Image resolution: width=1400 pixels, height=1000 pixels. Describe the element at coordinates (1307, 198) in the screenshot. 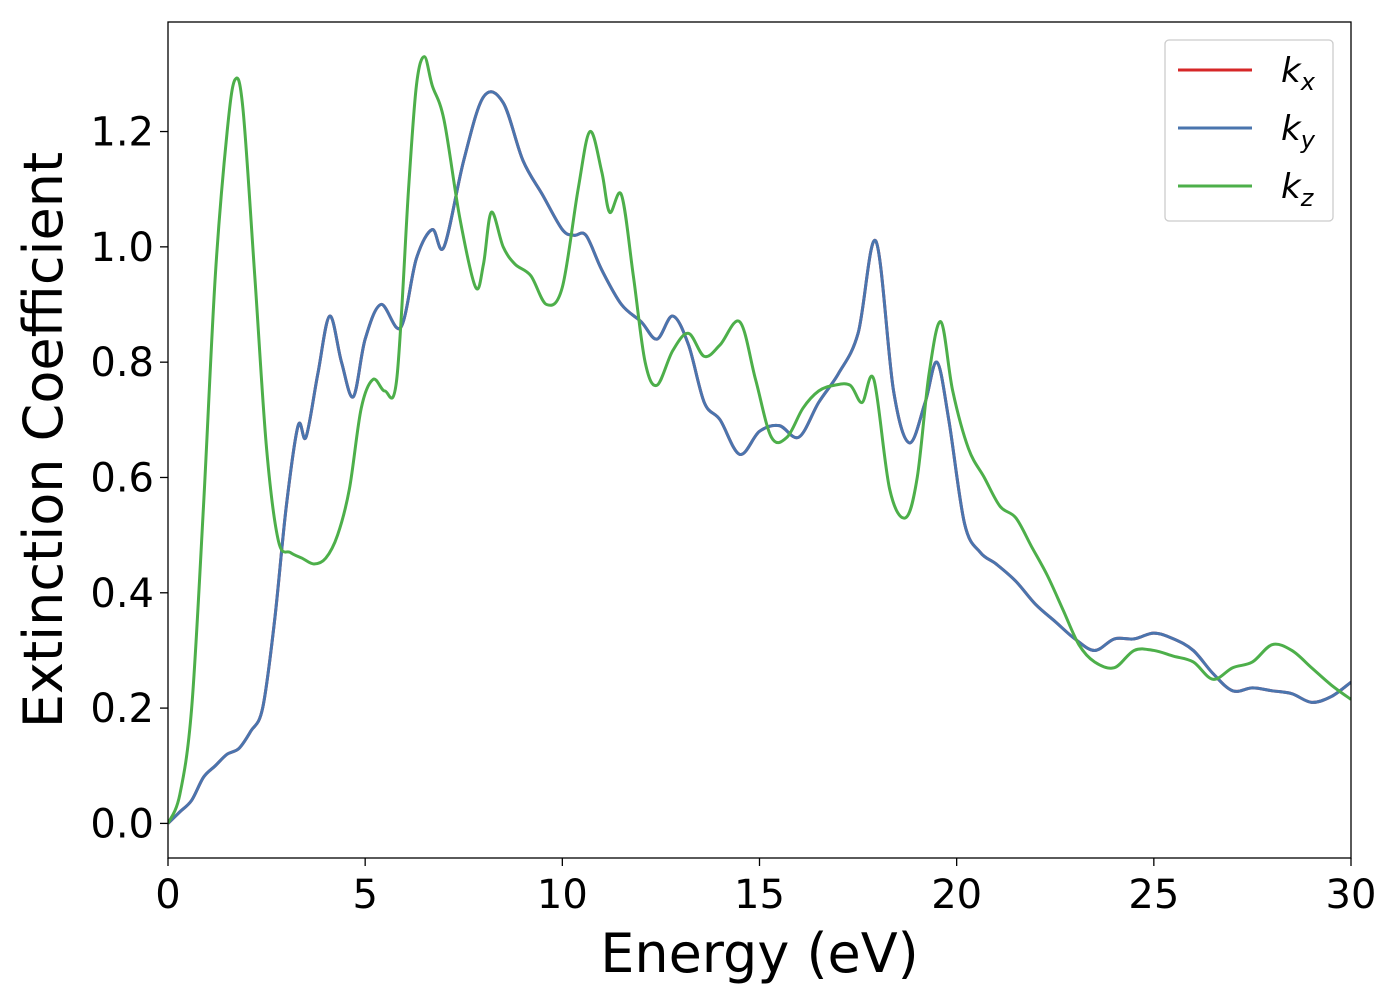

I see `legend-entry-subscript: z` at that location.